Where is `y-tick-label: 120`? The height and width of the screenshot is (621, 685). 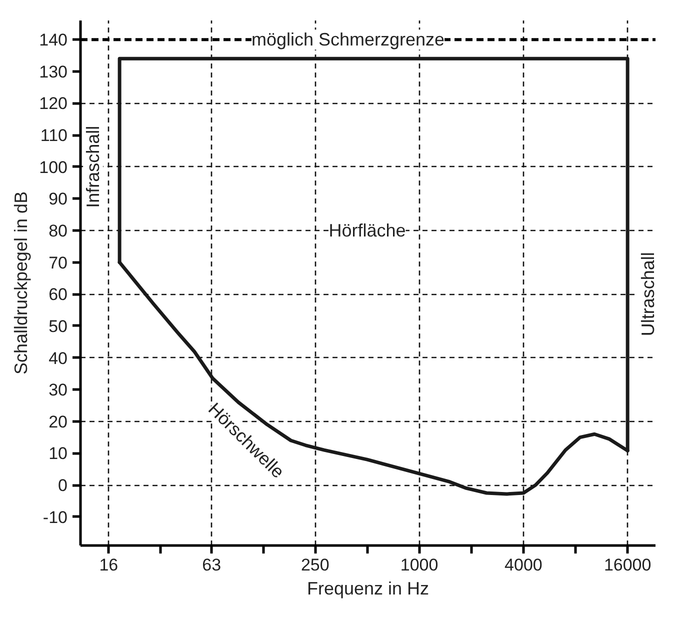
y-tick-label: 120 is located at coordinates (53, 104).